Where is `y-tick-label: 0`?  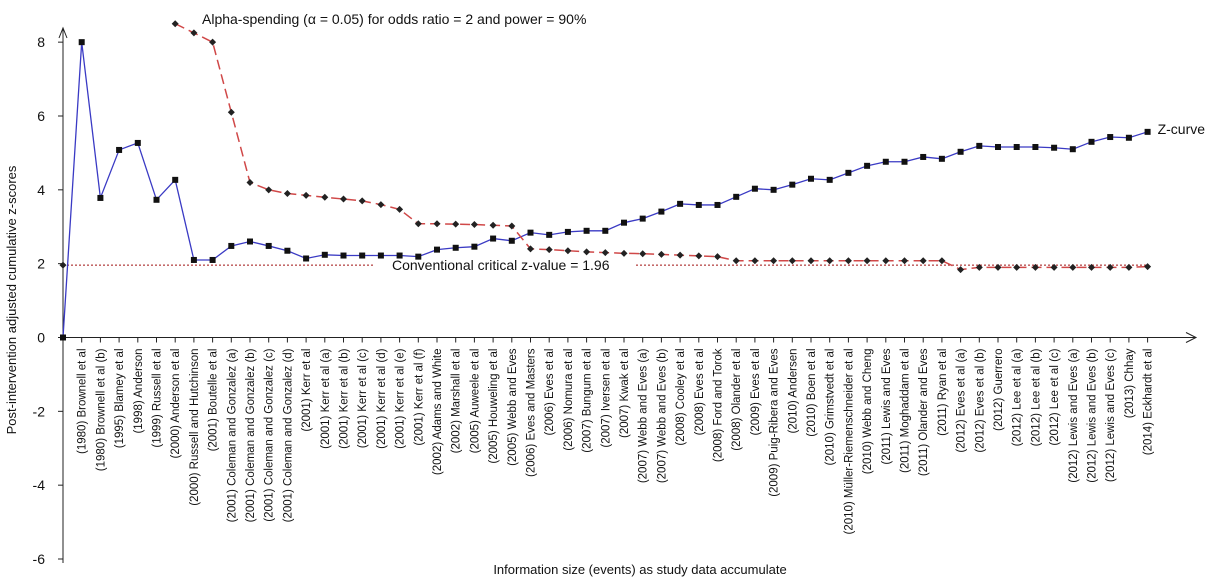
y-tick-label: 0 is located at coordinates (41, 337).